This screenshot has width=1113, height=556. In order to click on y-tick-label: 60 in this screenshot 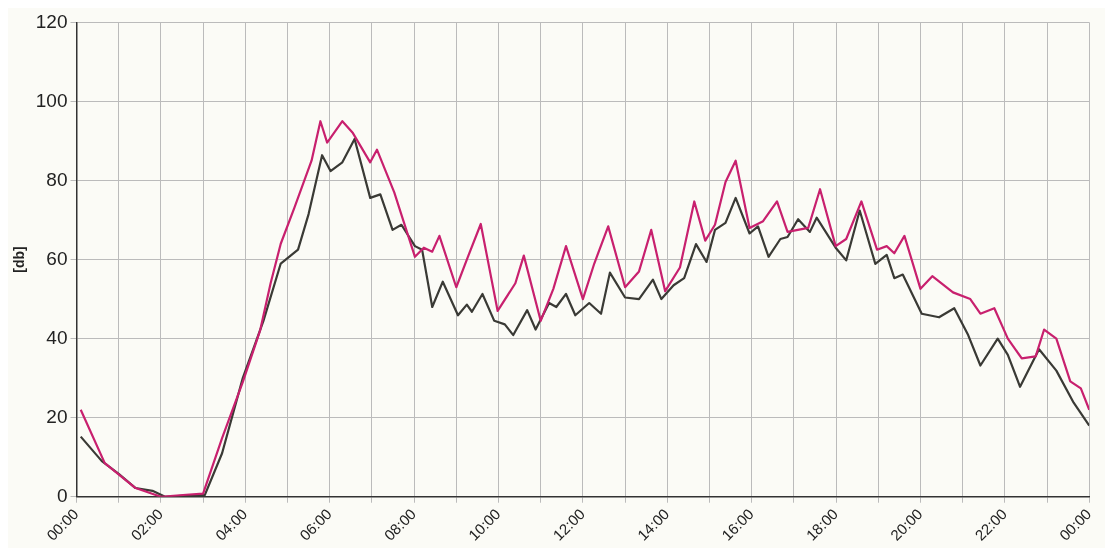, I will do `click(57, 258)`.